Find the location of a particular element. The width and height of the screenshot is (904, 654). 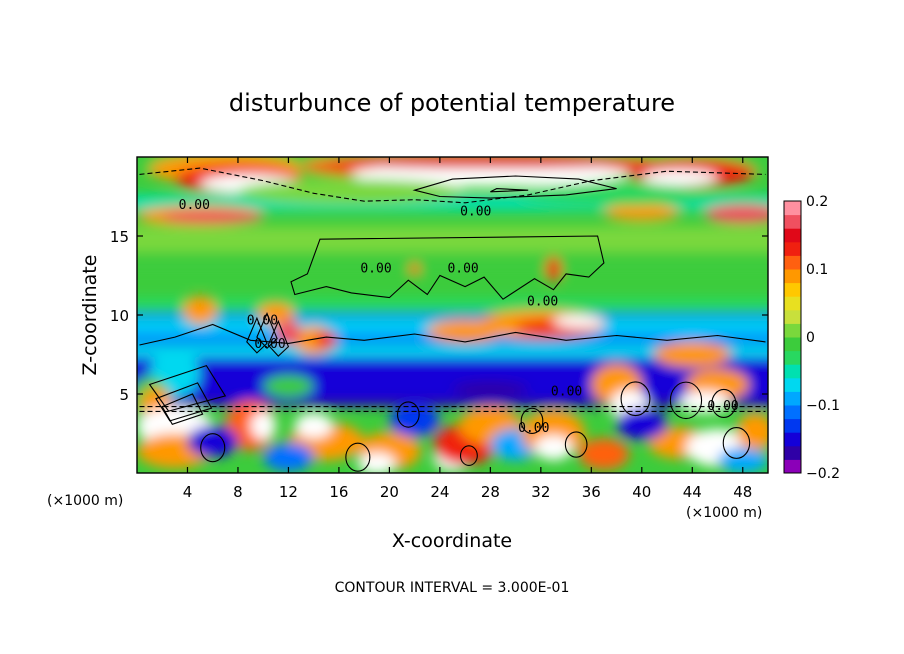

z-unit-label: (×1000 m) is located at coordinates (85, 501).